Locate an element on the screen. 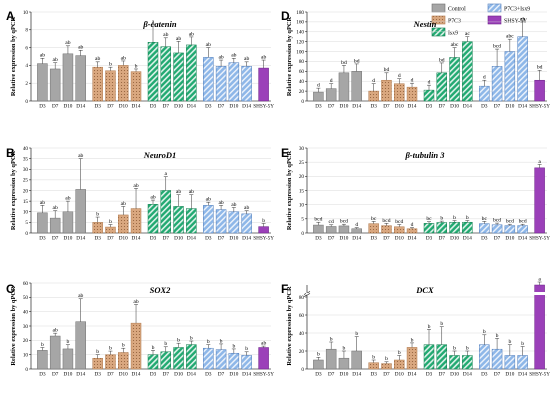  bar-group: a is located at coordinates (153, 60).